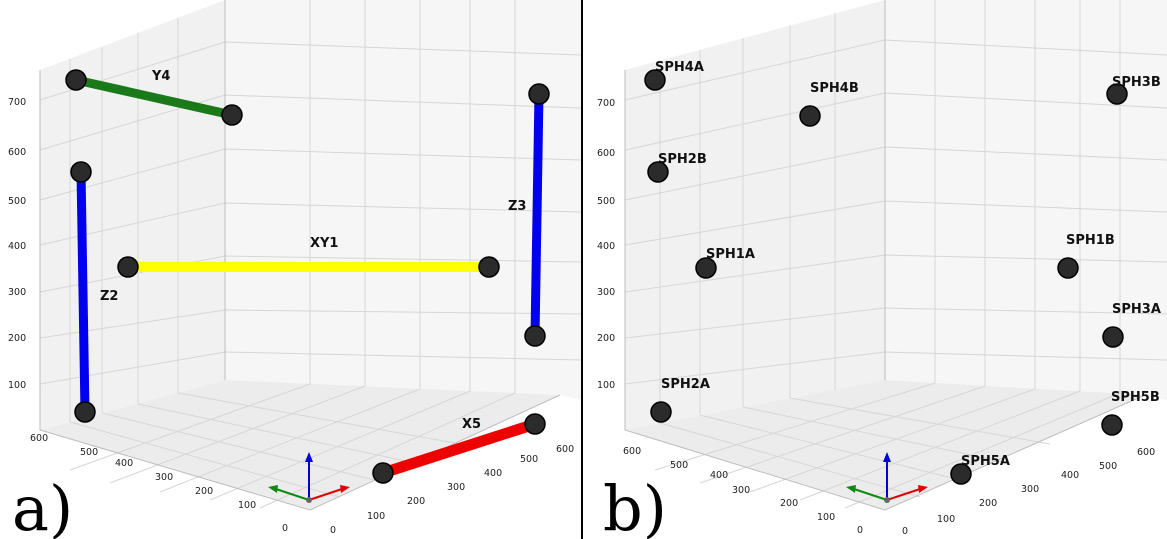 This screenshot has width=1167, height=539. What do you see at coordinates (160, 76) in the screenshot?
I see `segment-label-y4: Y4` at bounding box center [160, 76].